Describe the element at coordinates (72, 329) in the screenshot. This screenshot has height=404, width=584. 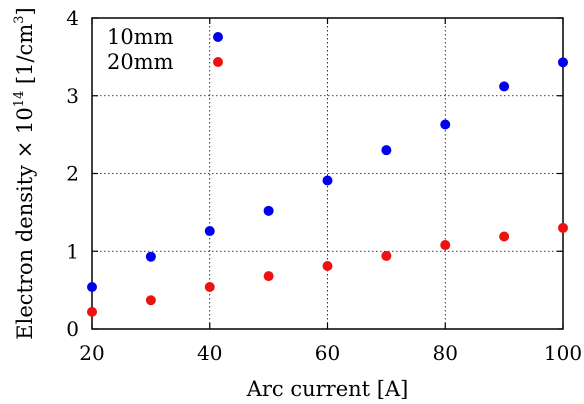
I see `y-tick-label: 0` at that location.